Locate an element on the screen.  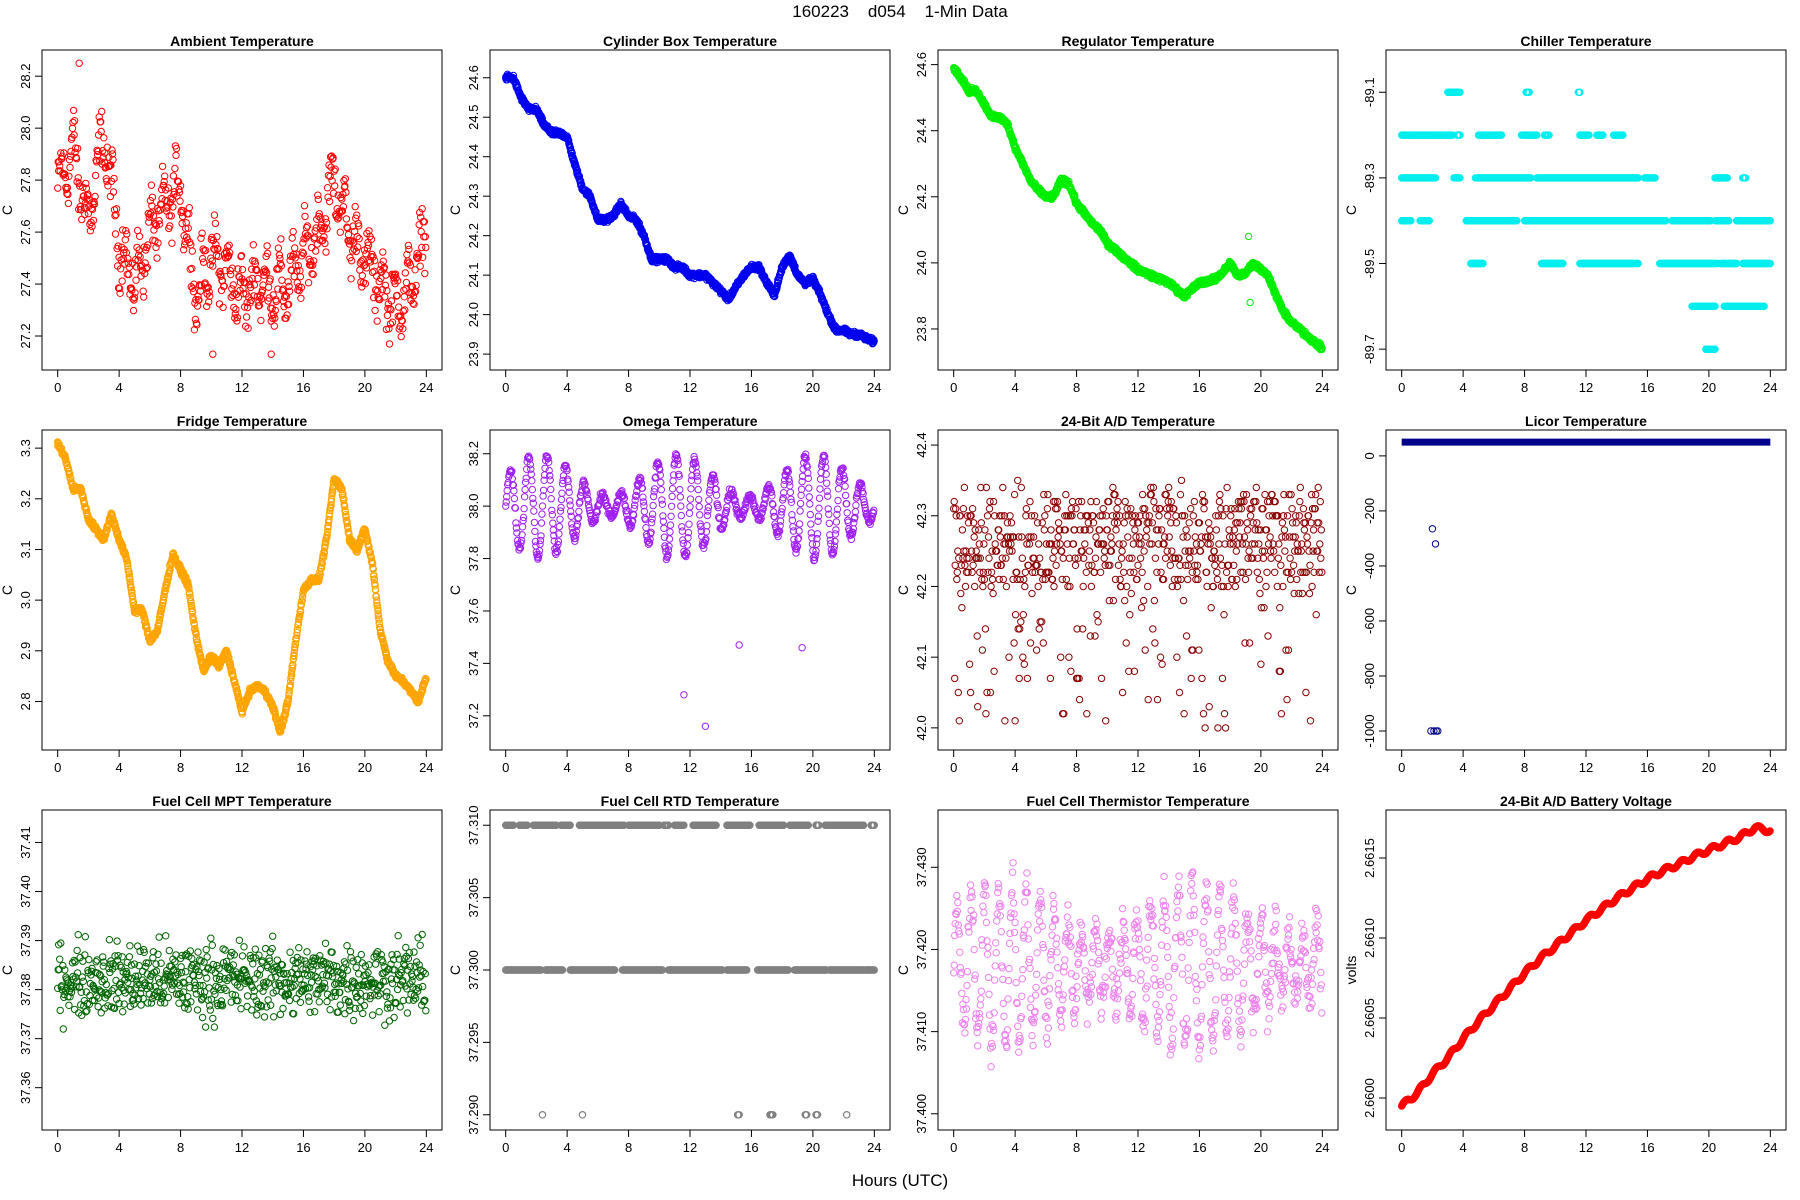
x-tick-label: 24 is located at coordinates (874, 387).